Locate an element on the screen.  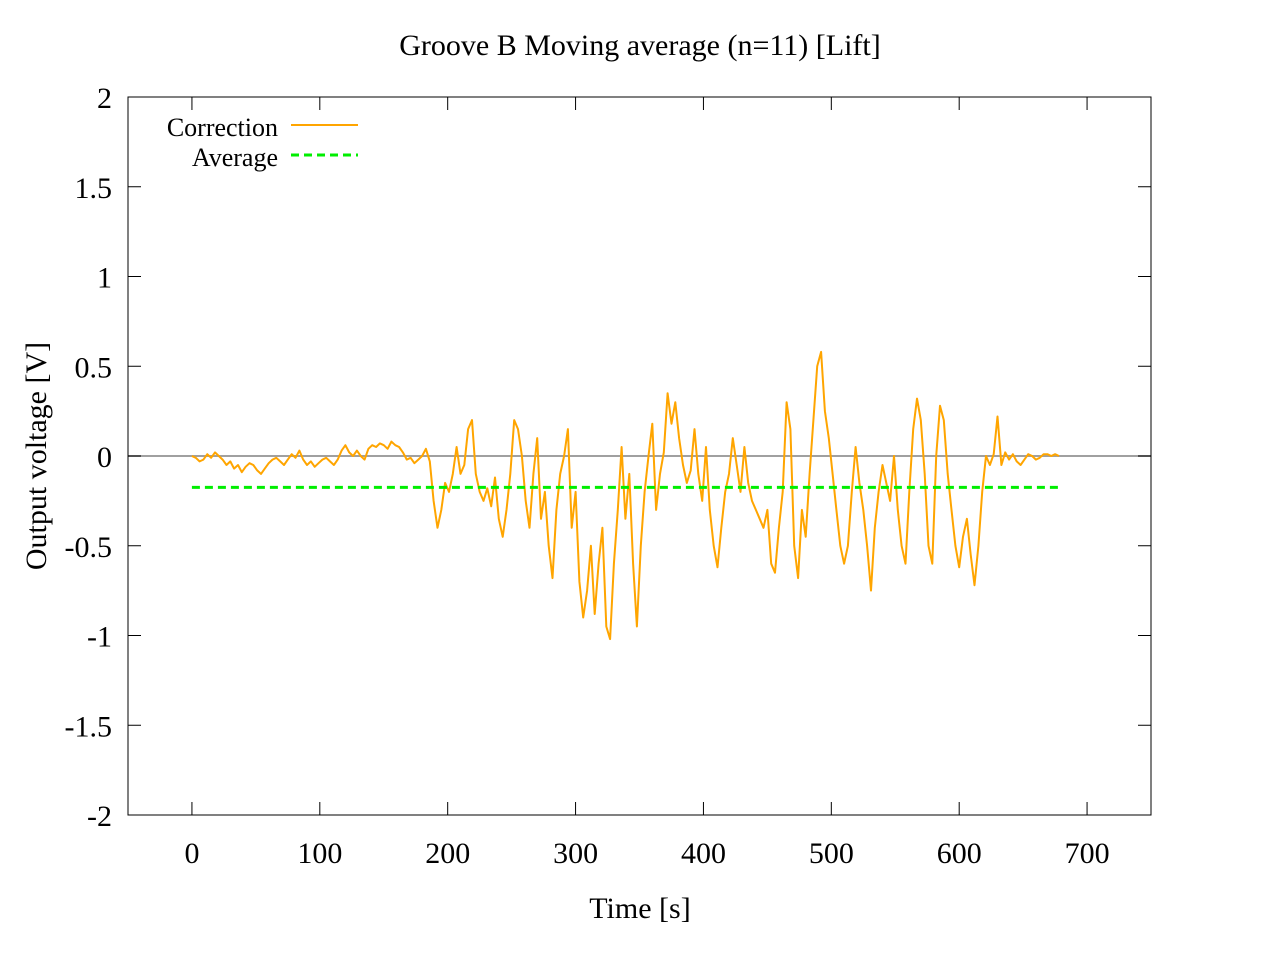
y-tick-label: 2 is located at coordinates (104, 98).